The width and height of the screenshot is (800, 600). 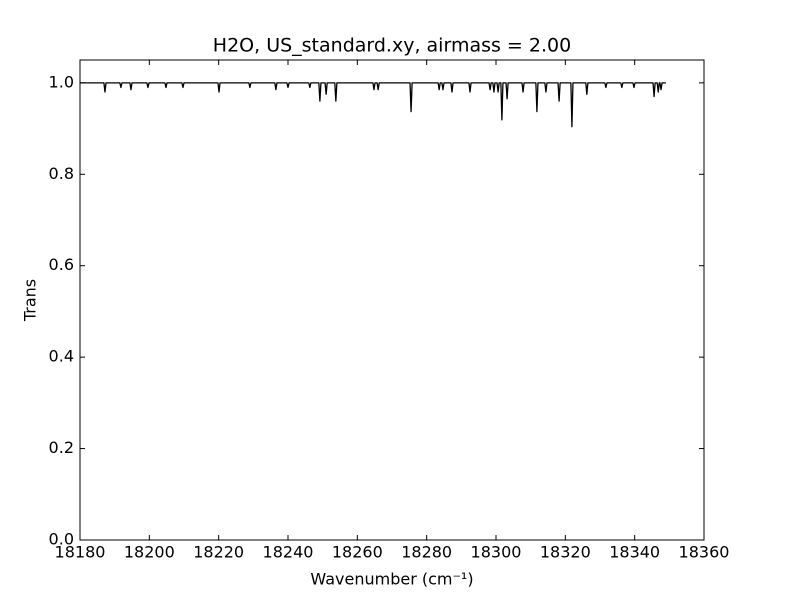 What do you see at coordinates (373, 105) in the screenshot?
I see `line-series` at bounding box center [373, 105].